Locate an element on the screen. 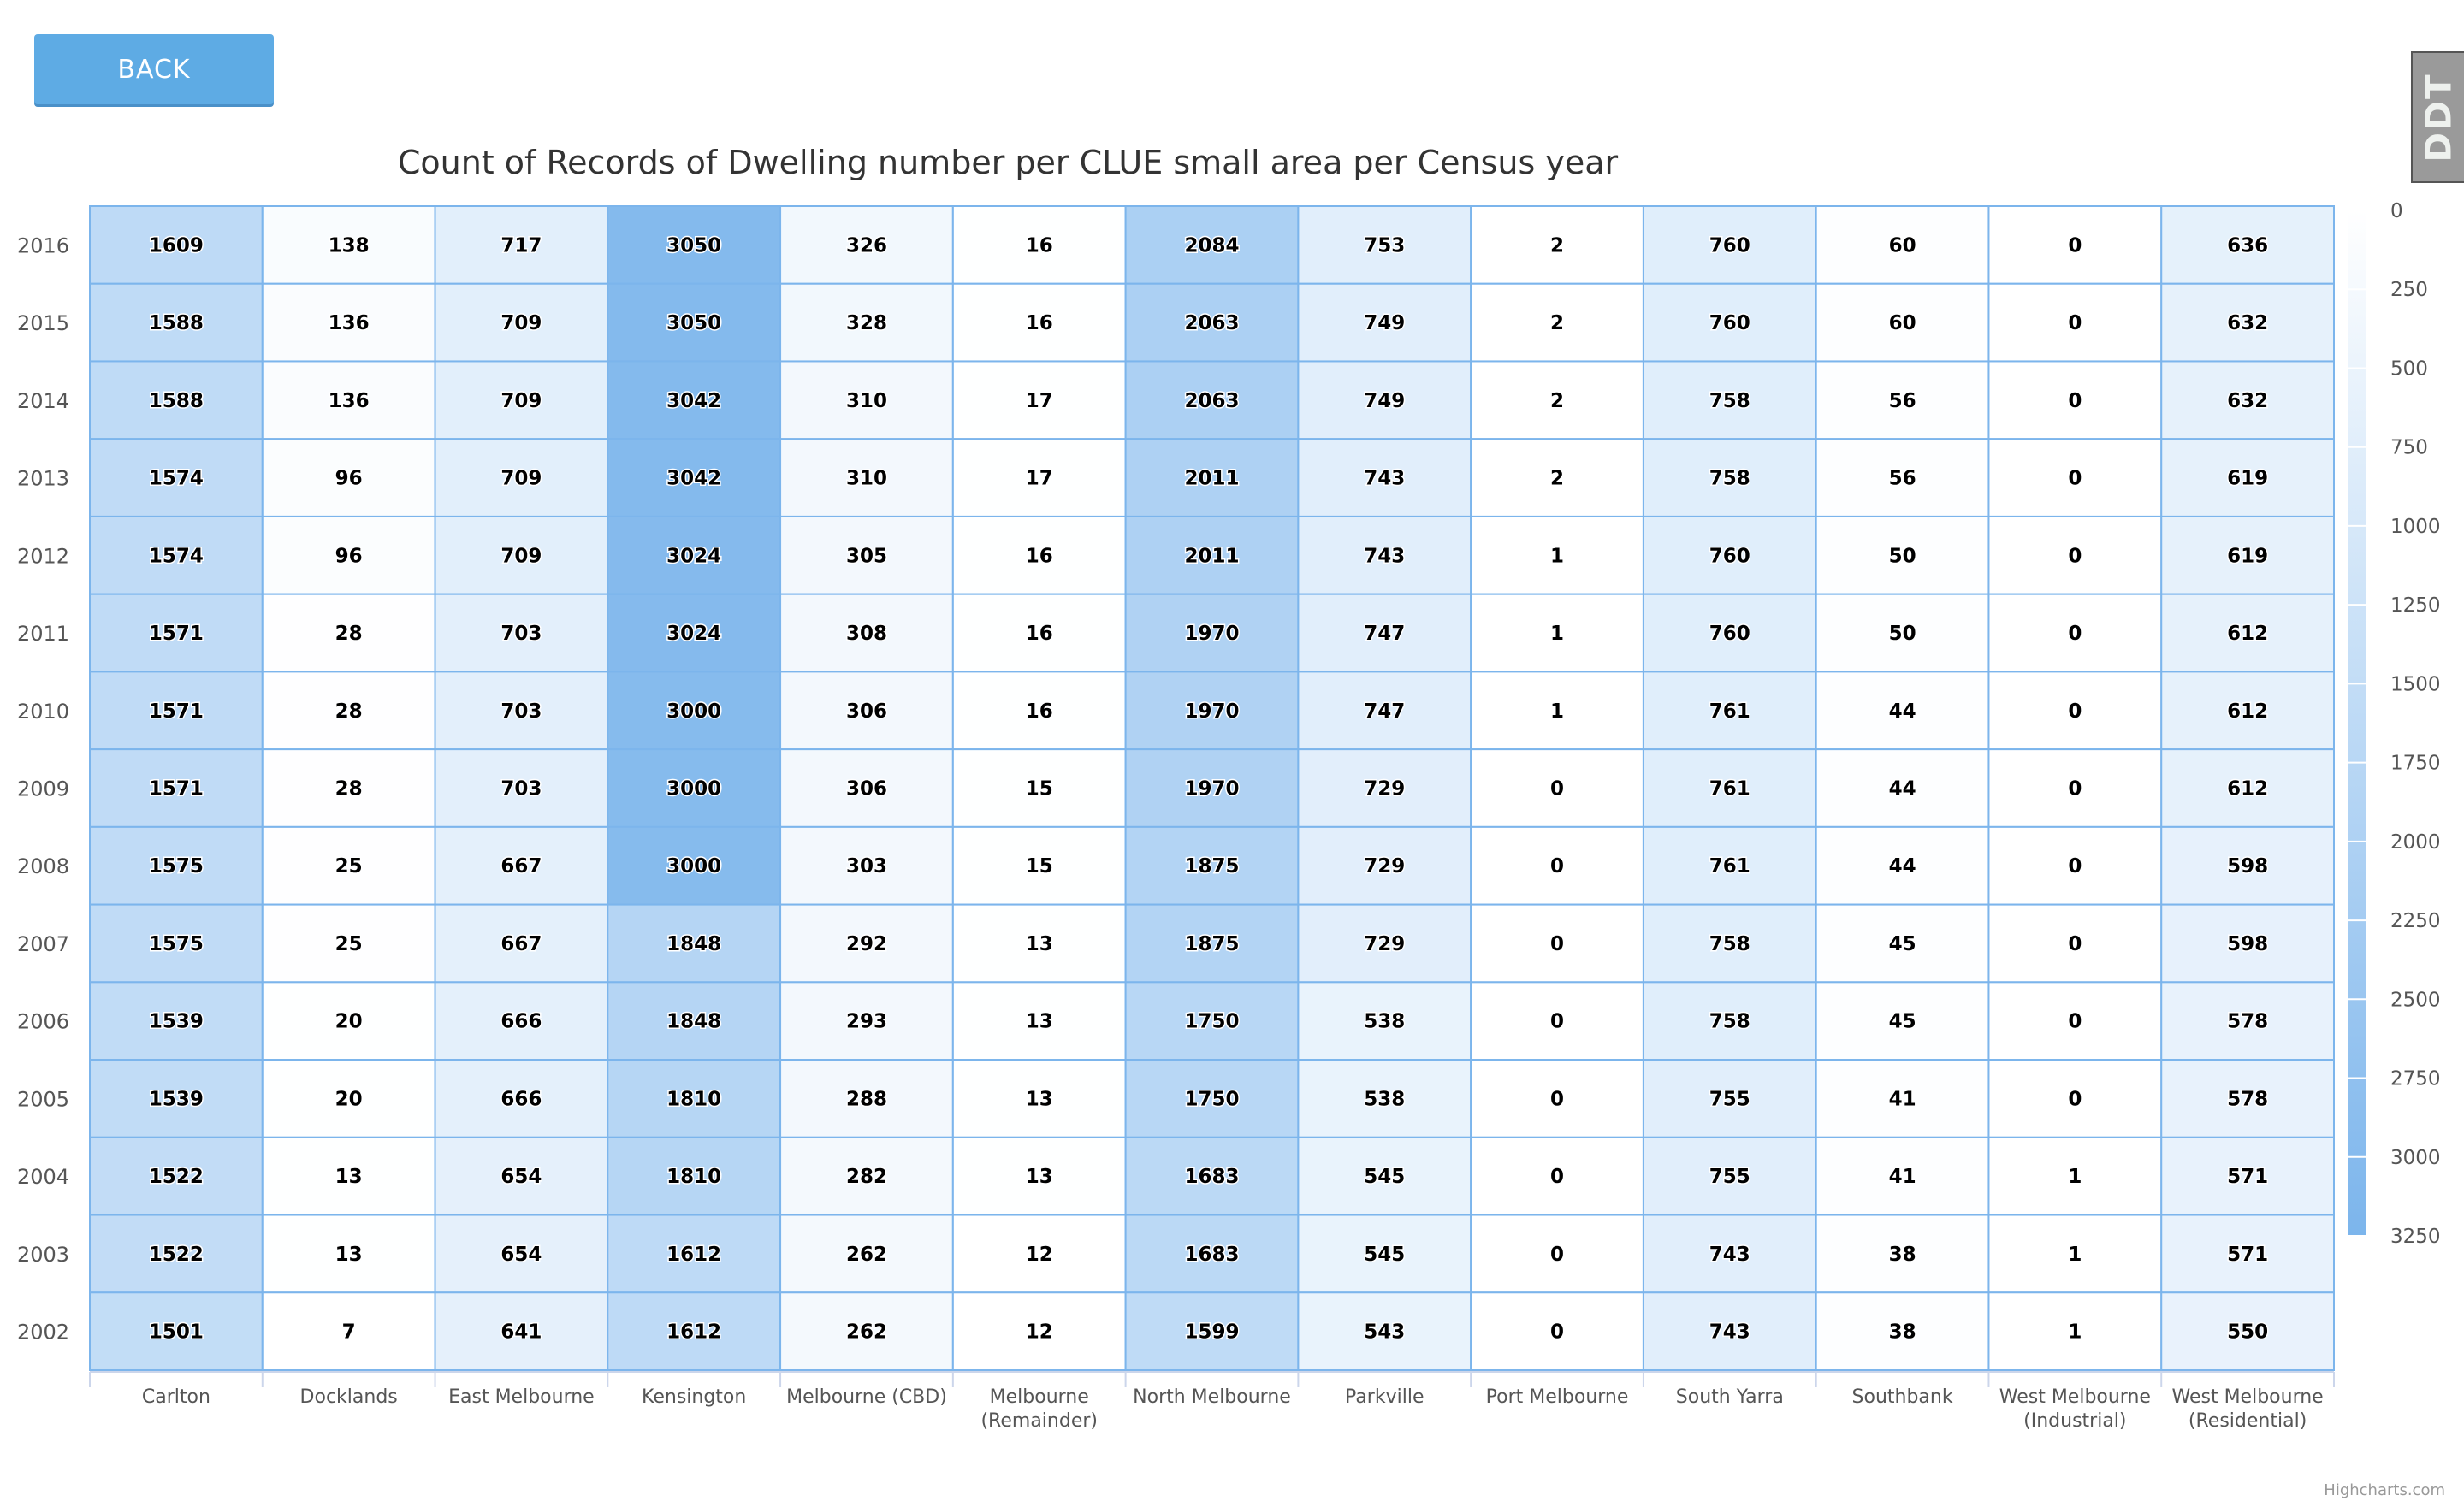 Image resolution: width=2464 pixels, height=1507 pixels. back-button: BACK is located at coordinates (154, 69).